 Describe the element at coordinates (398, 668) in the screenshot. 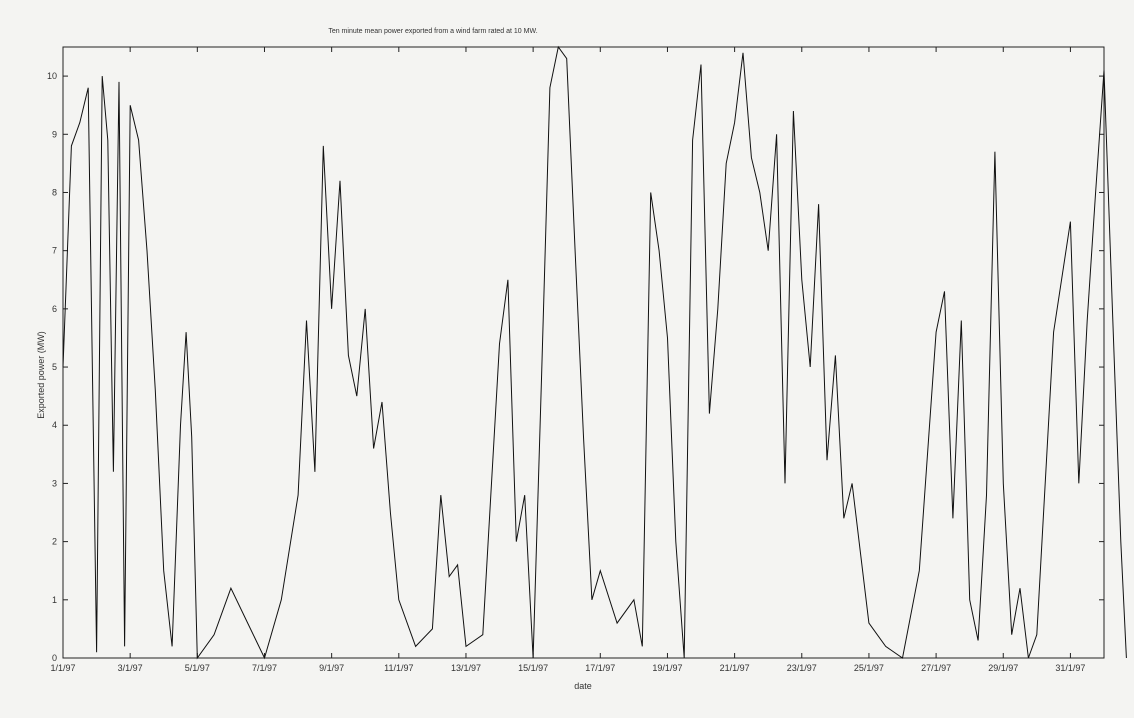

I see `x-tick-label: 11/1/97` at that location.